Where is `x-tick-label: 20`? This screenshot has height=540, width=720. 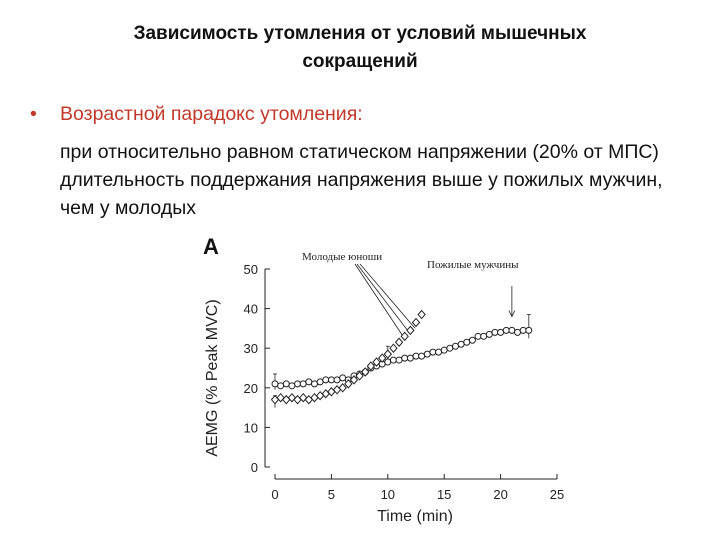
x-tick-label: 20 is located at coordinates (500, 494).